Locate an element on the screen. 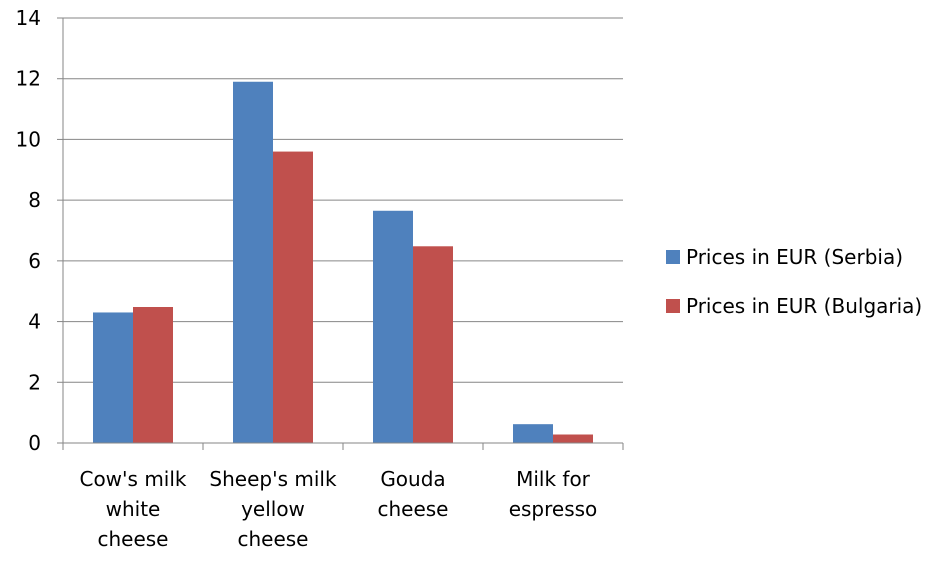 The width and height of the screenshot is (948, 564). y-tick-label: 10 is located at coordinates (28, 139).